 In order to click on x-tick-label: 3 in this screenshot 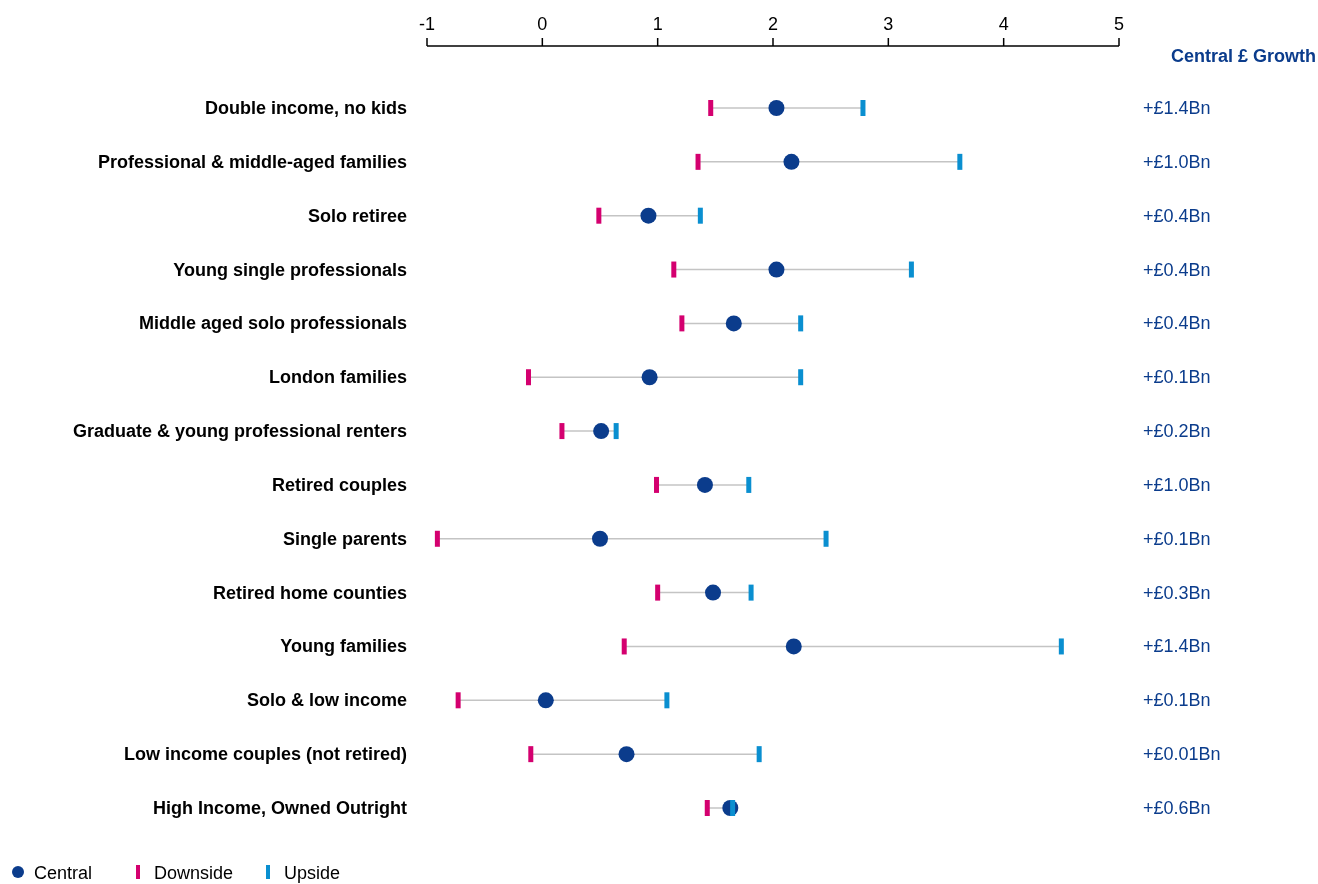, I will do `click(888, 24)`.